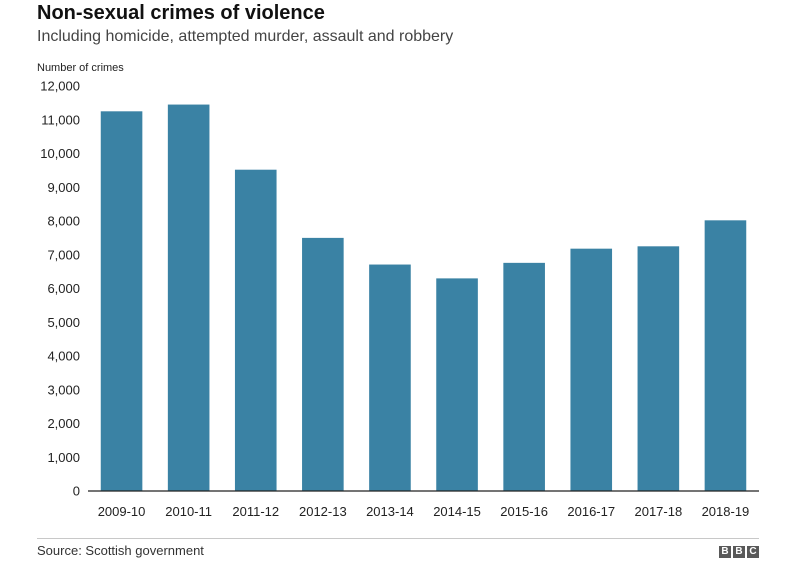 The width and height of the screenshot is (797, 578). Describe the element at coordinates (255, 511) in the screenshot. I see `x-tick-label: 2011-12` at that location.